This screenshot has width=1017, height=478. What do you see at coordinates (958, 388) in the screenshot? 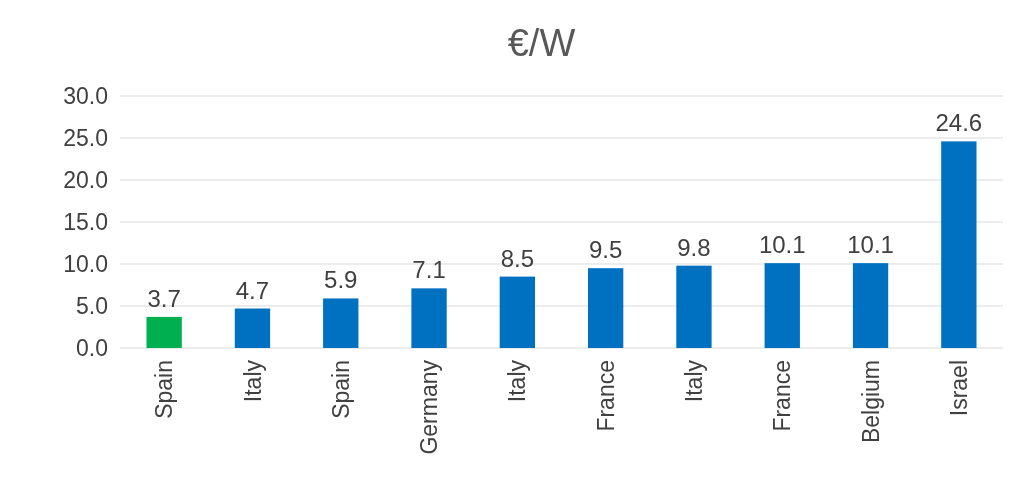
I see `x-tick-label: Israel` at bounding box center [958, 388].